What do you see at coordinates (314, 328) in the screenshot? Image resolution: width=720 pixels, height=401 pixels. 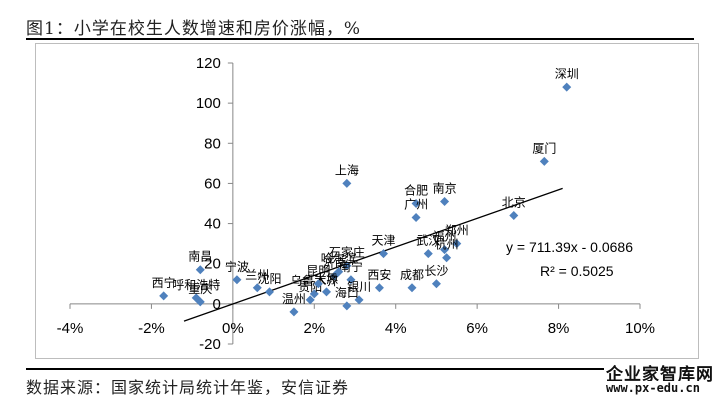 I see `x-tick-label: 2%` at bounding box center [314, 328].